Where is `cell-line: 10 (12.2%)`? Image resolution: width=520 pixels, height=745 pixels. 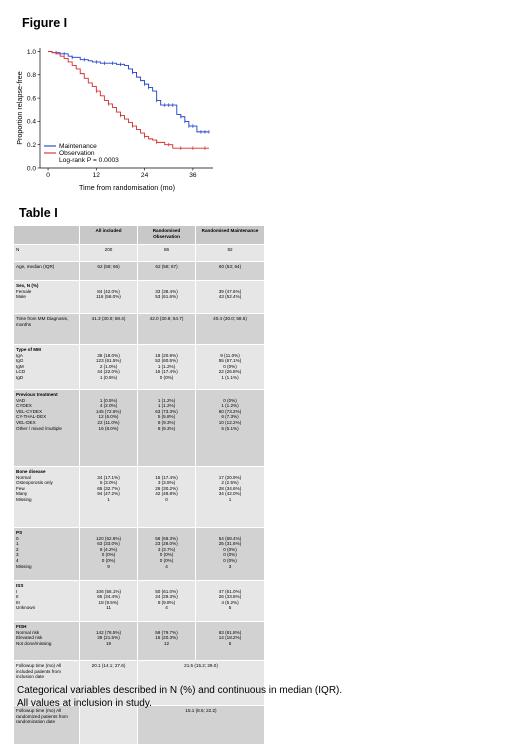
cell-line: 10 (12.2%) is located at coordinates (230, 422).